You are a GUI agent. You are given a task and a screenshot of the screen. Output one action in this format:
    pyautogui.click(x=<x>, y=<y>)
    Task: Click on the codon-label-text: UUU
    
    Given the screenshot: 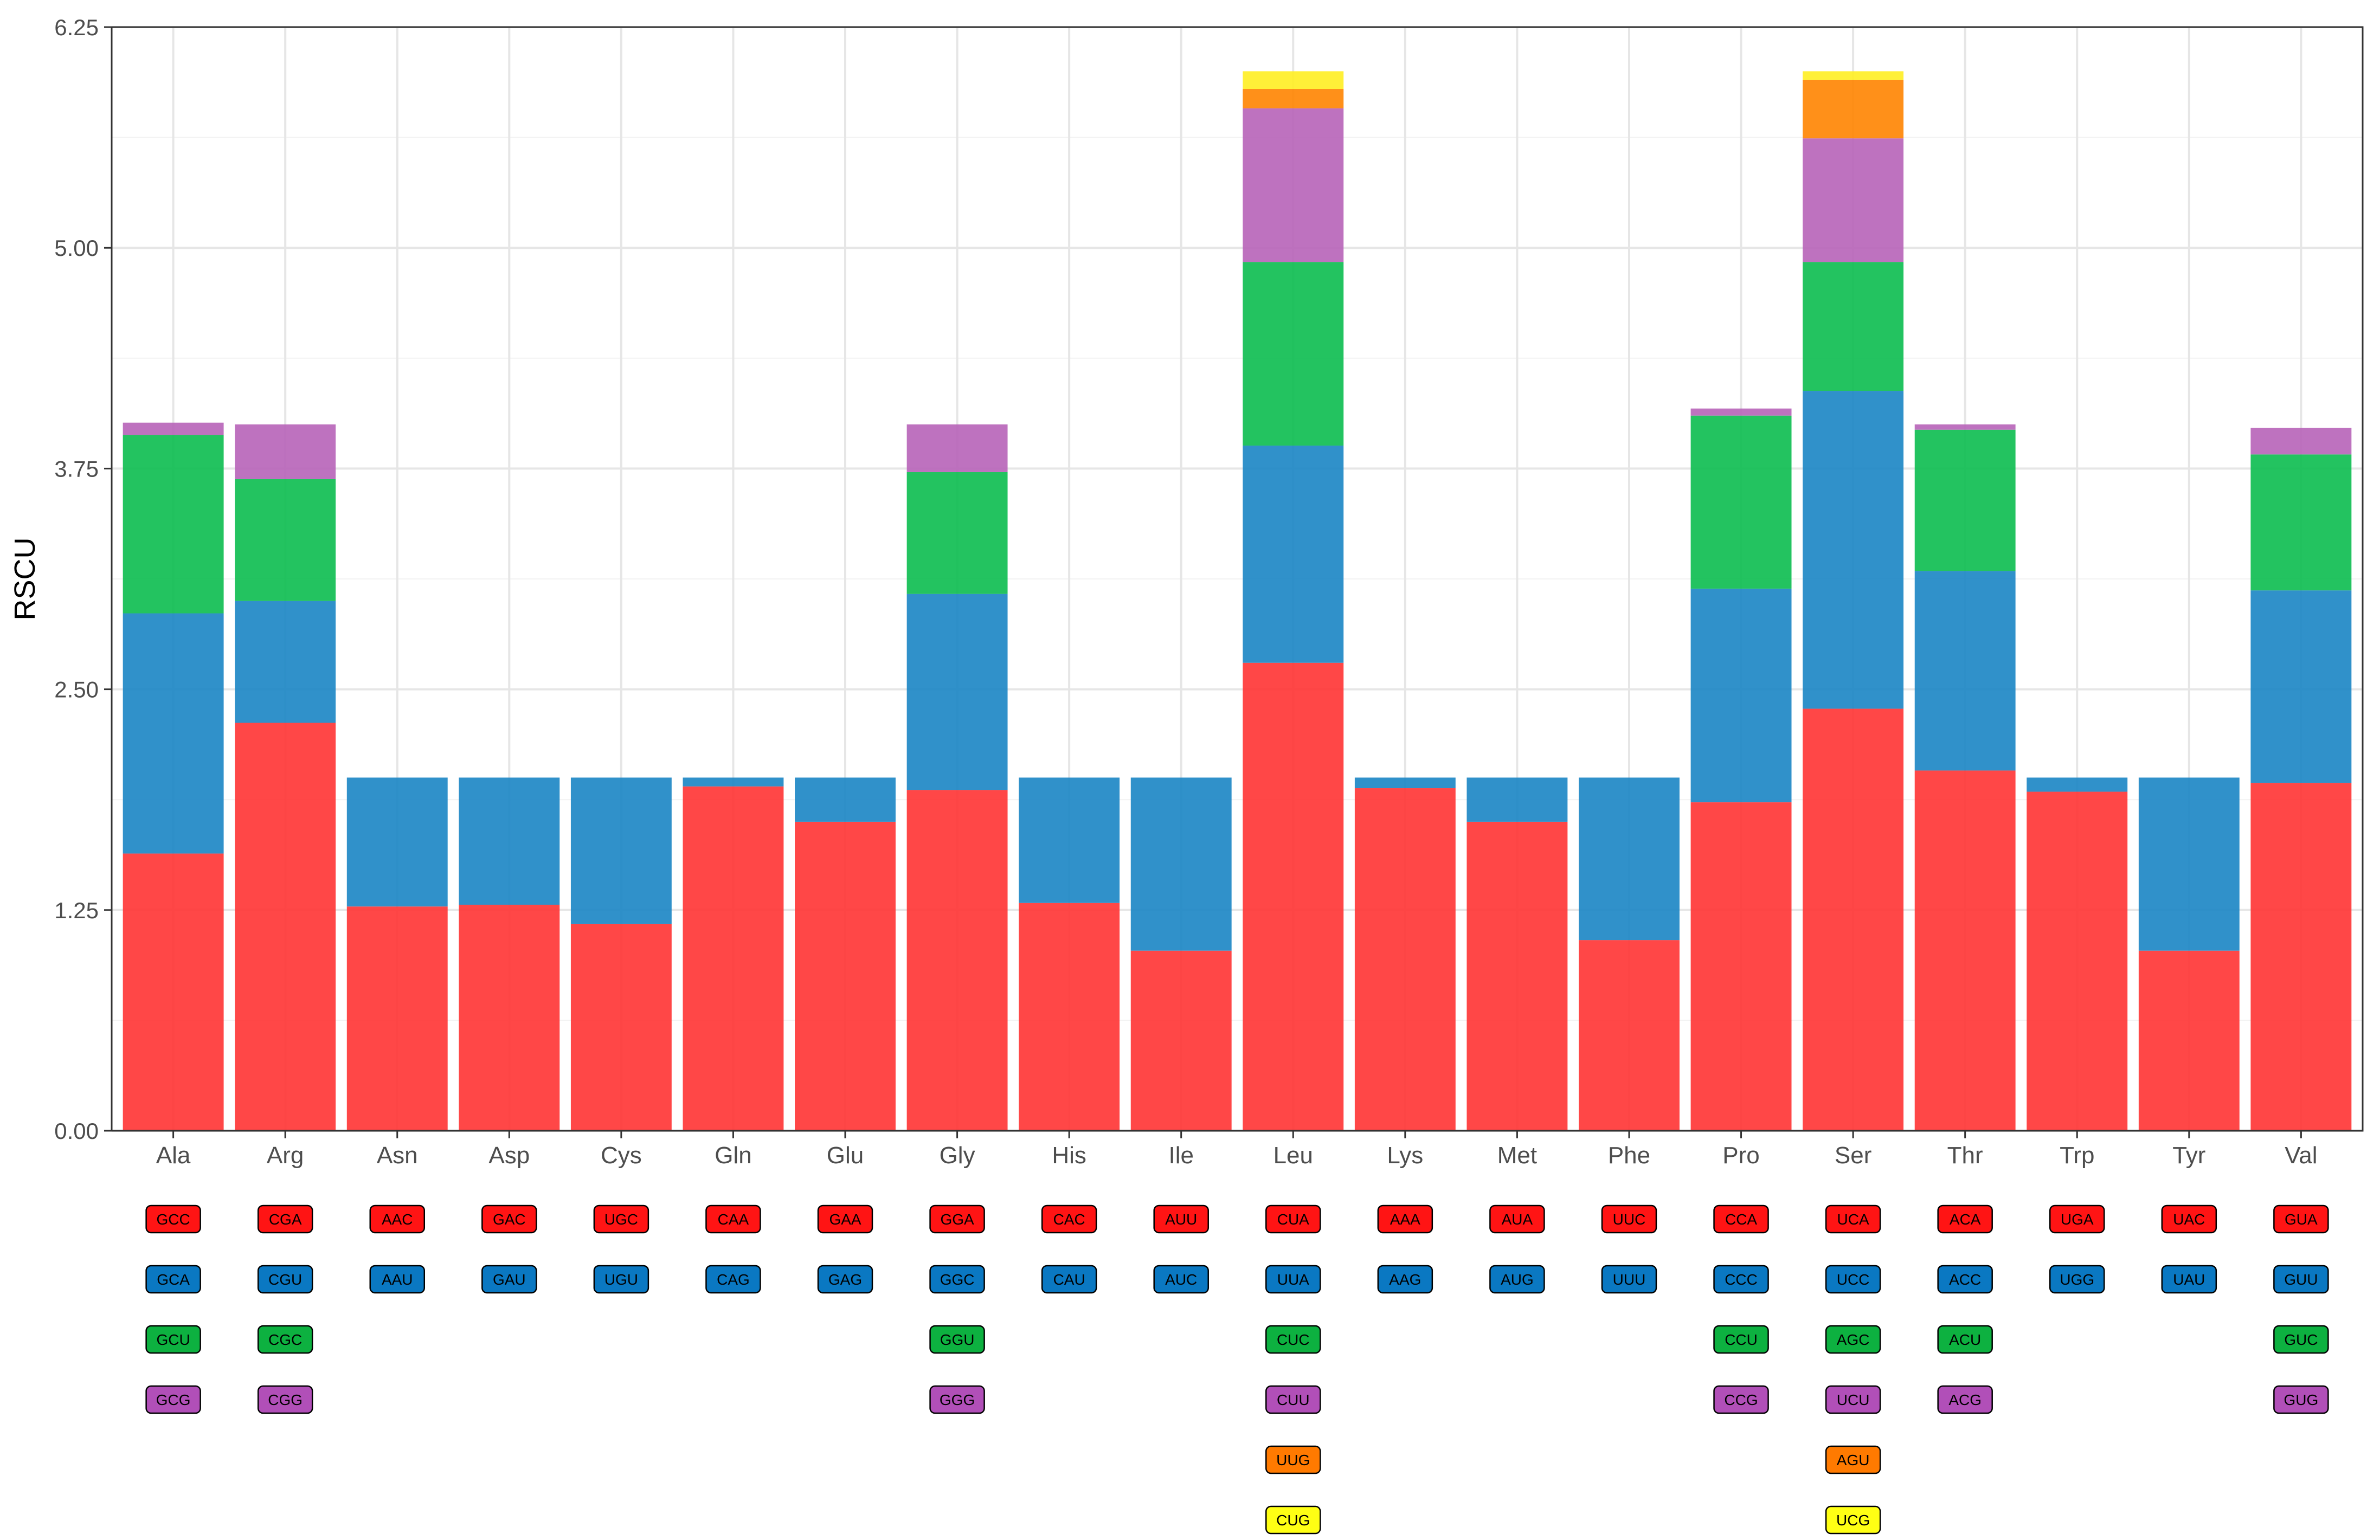 What is the action you would take?
    pyautogui.click(x=1629, y=1279)
    